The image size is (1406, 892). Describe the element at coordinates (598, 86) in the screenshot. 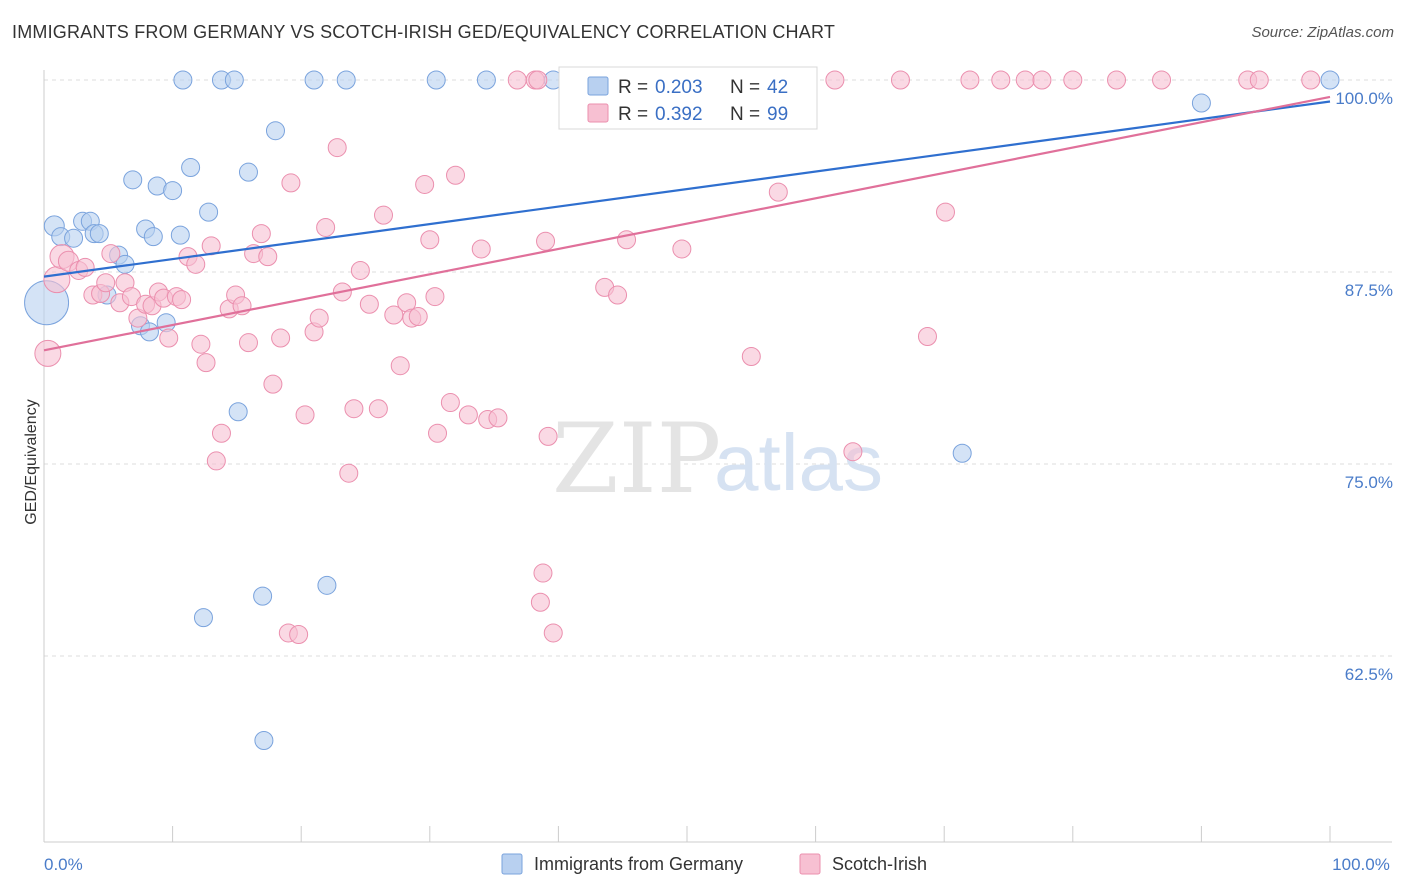

I see `legend-swatch-blue` at that location.